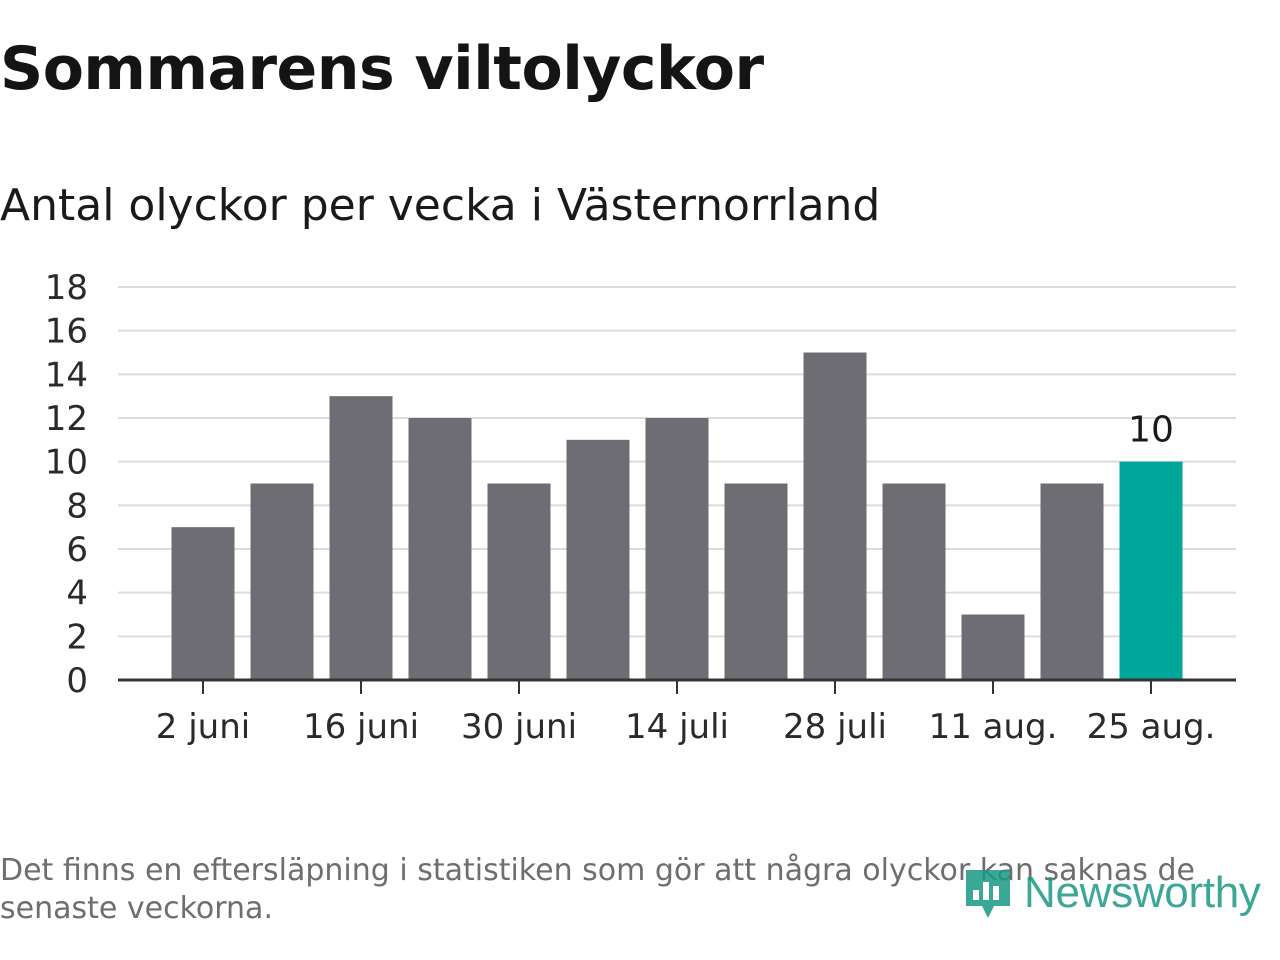  What do you see at coordinates (361, 727) in the screenshot?
I see `x-tick-label: 16 juni` at bounding box center [361, 727].